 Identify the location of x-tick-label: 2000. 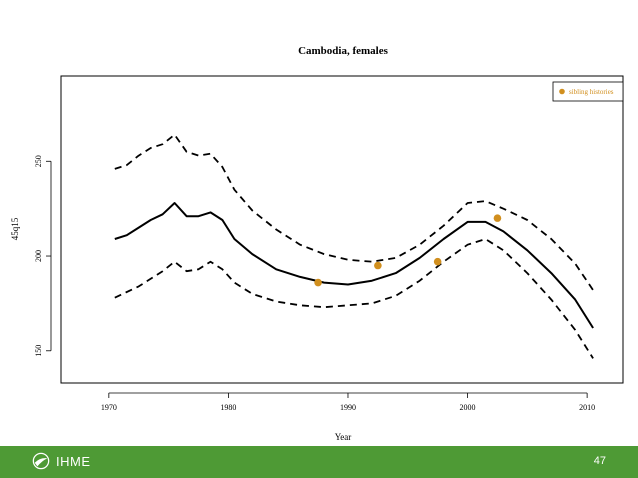
(468, 407).